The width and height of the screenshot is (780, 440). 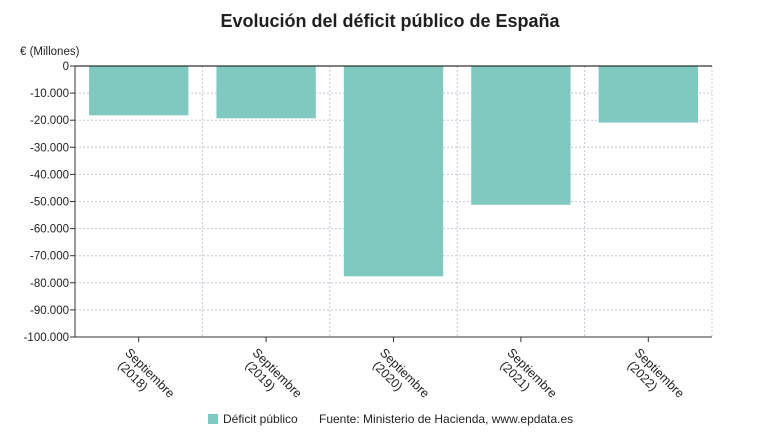 What do you see at coordinates (49, 94) in the screenshot?
I see `y-tick-label: -10.000` at bounding box center [49, 94].